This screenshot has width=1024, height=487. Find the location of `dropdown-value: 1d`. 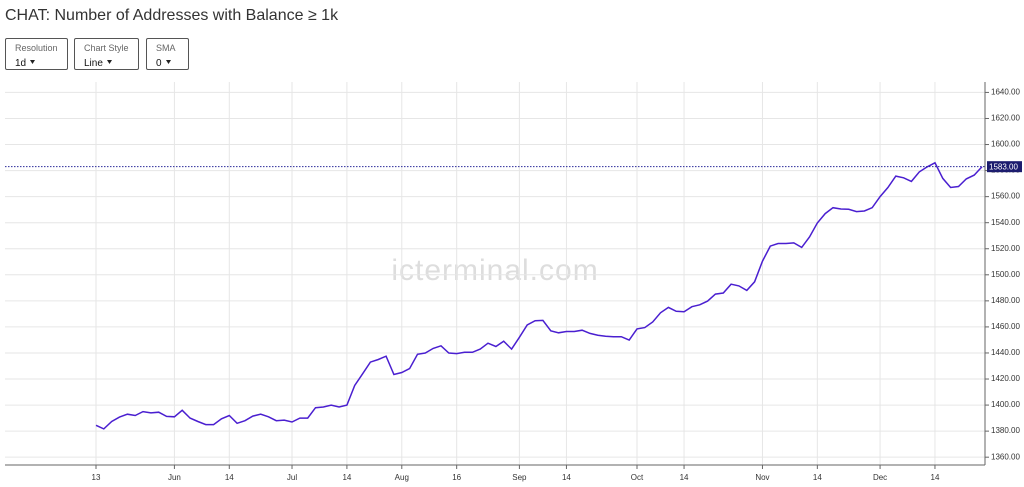

dropdown-value: 1d is located at coordinates (21, 63).